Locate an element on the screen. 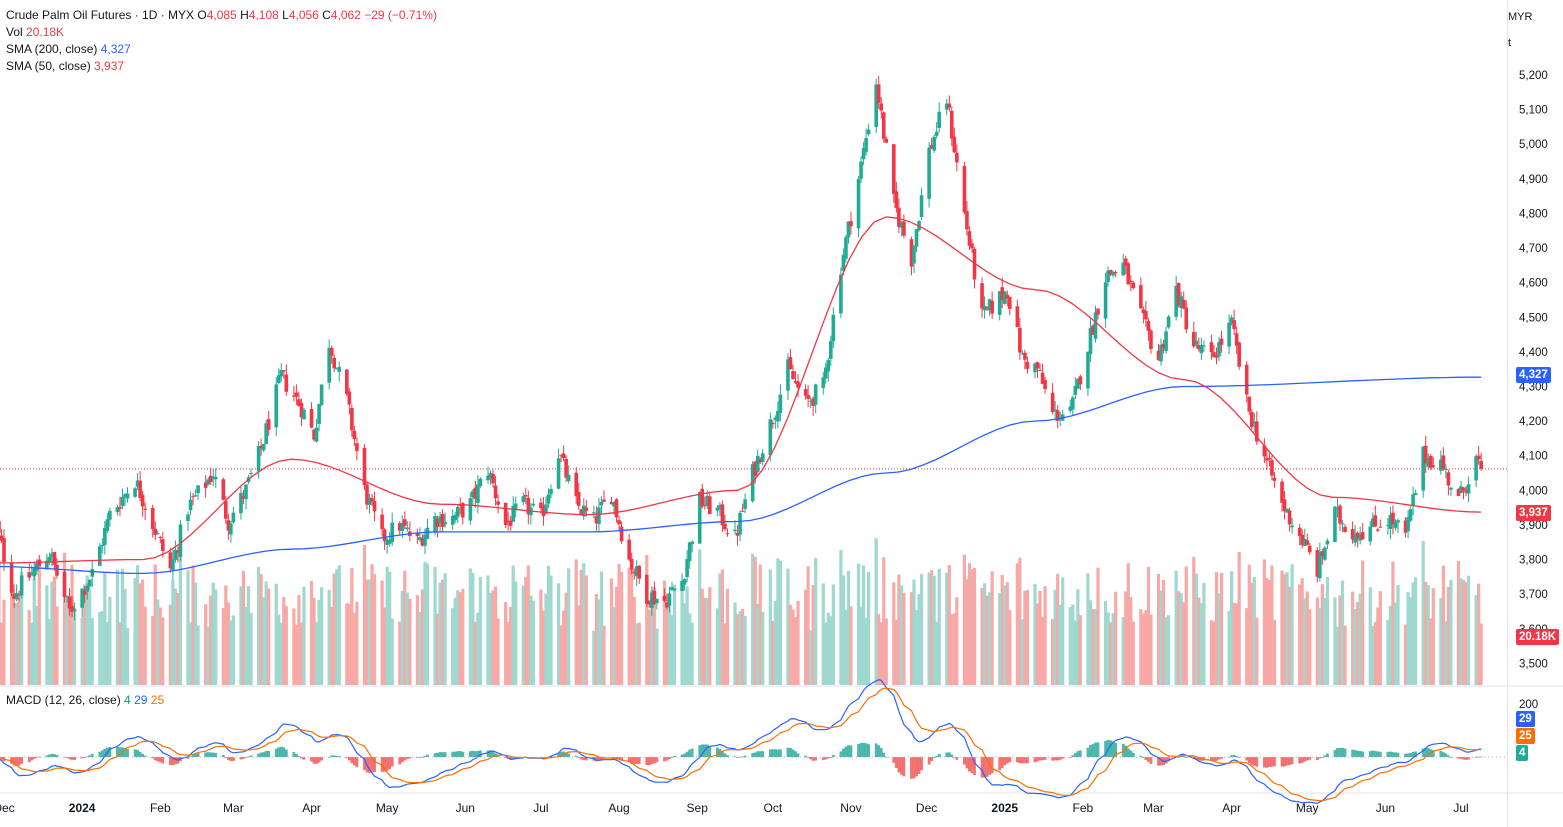  macd-line-value: 29 is located at coordinates (141, 700).